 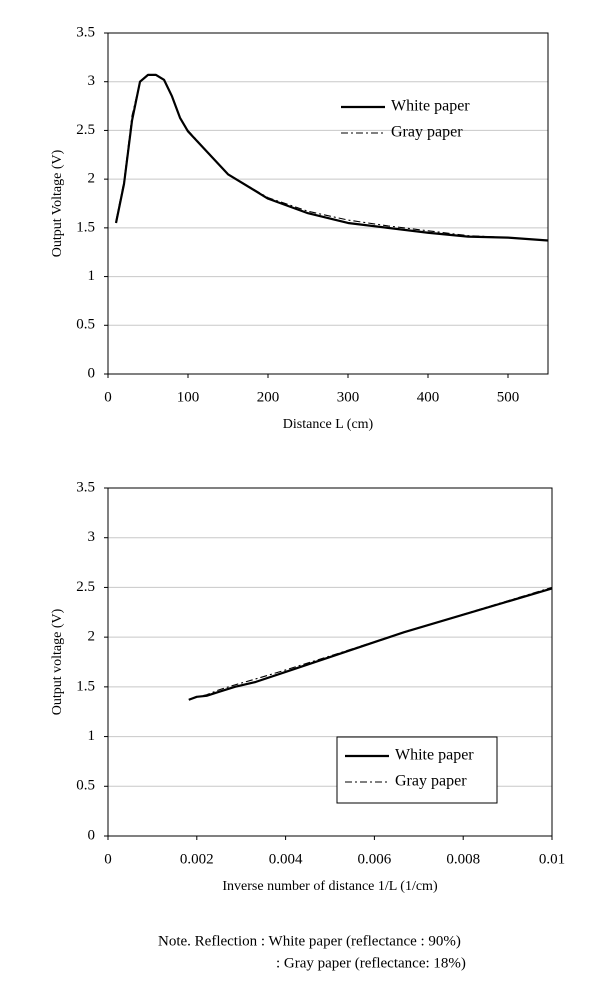 I want to click on x-axis-title: Distance L (cm), so click(x=328, y=424).